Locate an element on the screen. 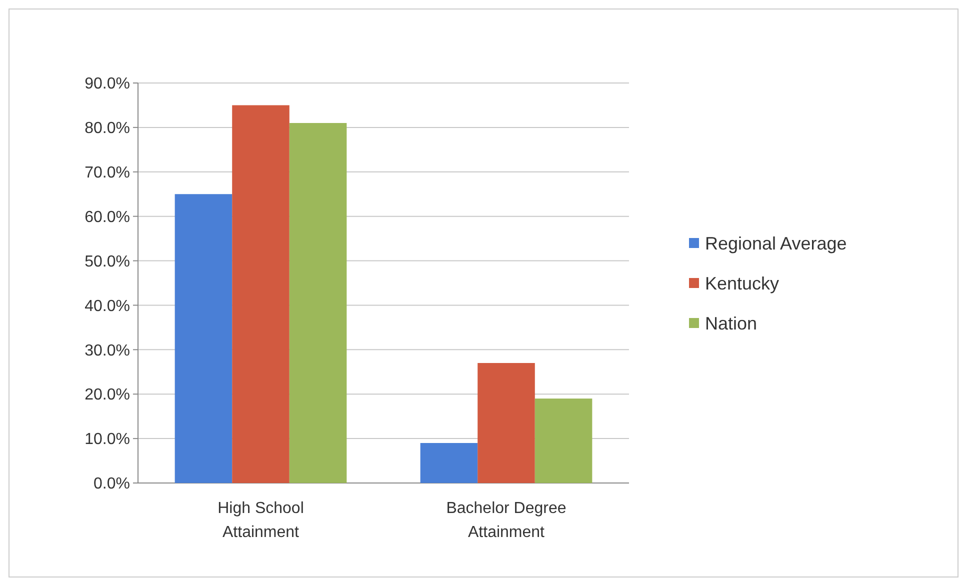 The height and width of the screenshot is (586, 967). y-tick-label: 90.0% is located at coordinates (107, 84).